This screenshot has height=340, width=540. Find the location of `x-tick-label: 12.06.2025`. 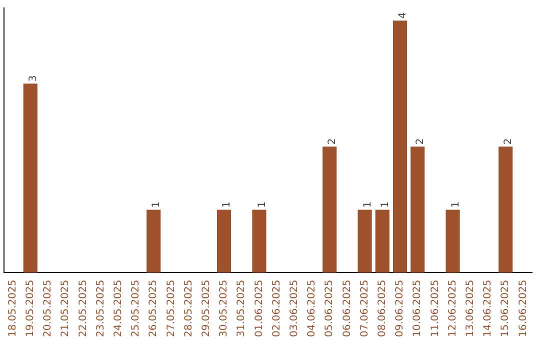

x-tick-label: 12.06.2025 is located at coordinates (452, 309).